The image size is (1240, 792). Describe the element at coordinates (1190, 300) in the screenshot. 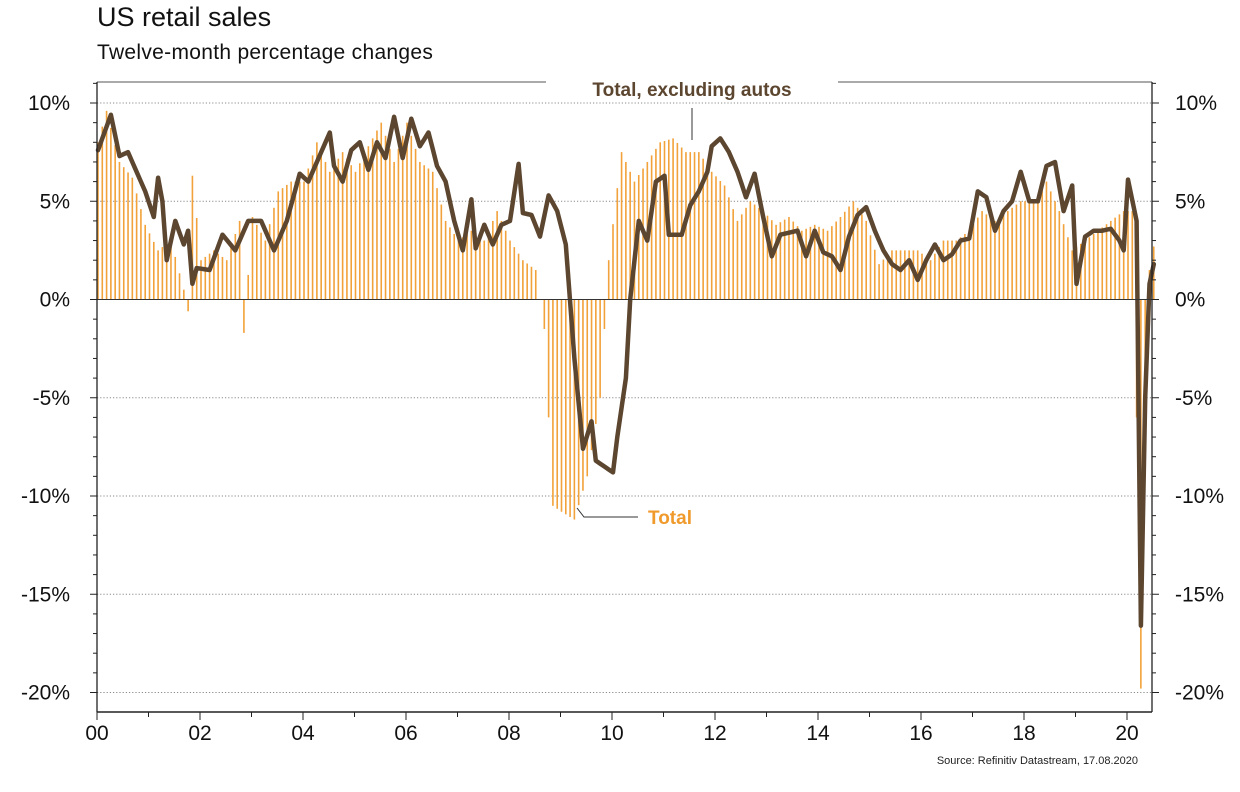

I see `y-tick-label-right: 0%` at that location.